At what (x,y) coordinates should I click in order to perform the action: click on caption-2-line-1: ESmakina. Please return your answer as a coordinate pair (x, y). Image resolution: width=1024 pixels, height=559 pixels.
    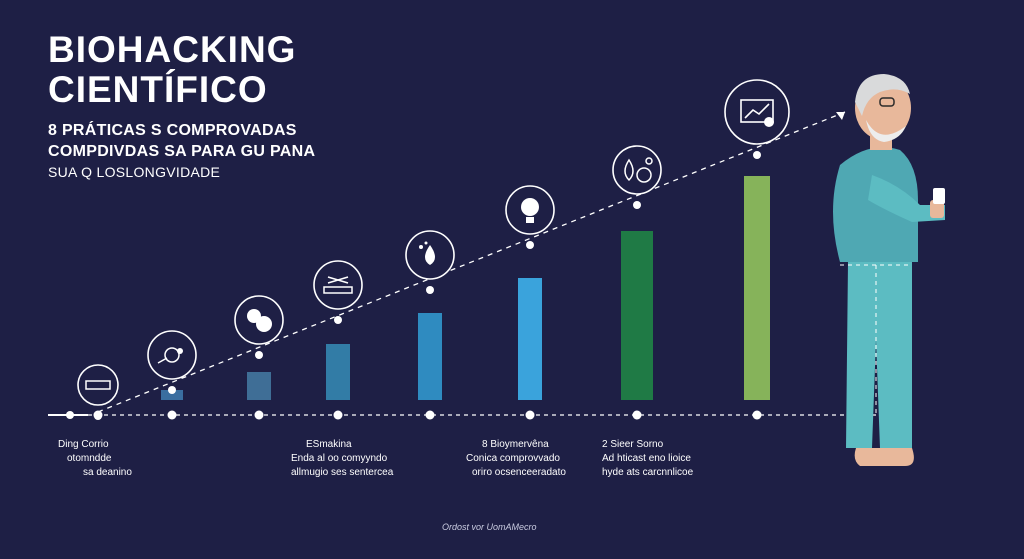
    Looking at the image, I should click on (329, 444).